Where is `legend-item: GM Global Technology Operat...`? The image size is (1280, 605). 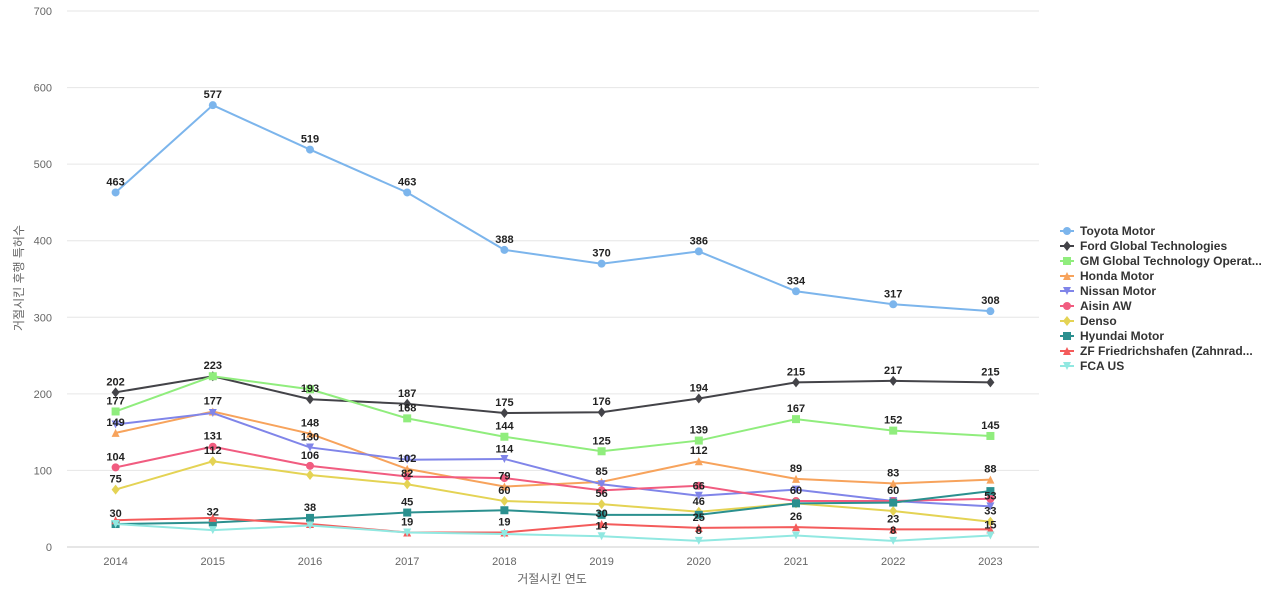
legend-item: GM Global Technology Operat... is located at coordinates (1161, 261).